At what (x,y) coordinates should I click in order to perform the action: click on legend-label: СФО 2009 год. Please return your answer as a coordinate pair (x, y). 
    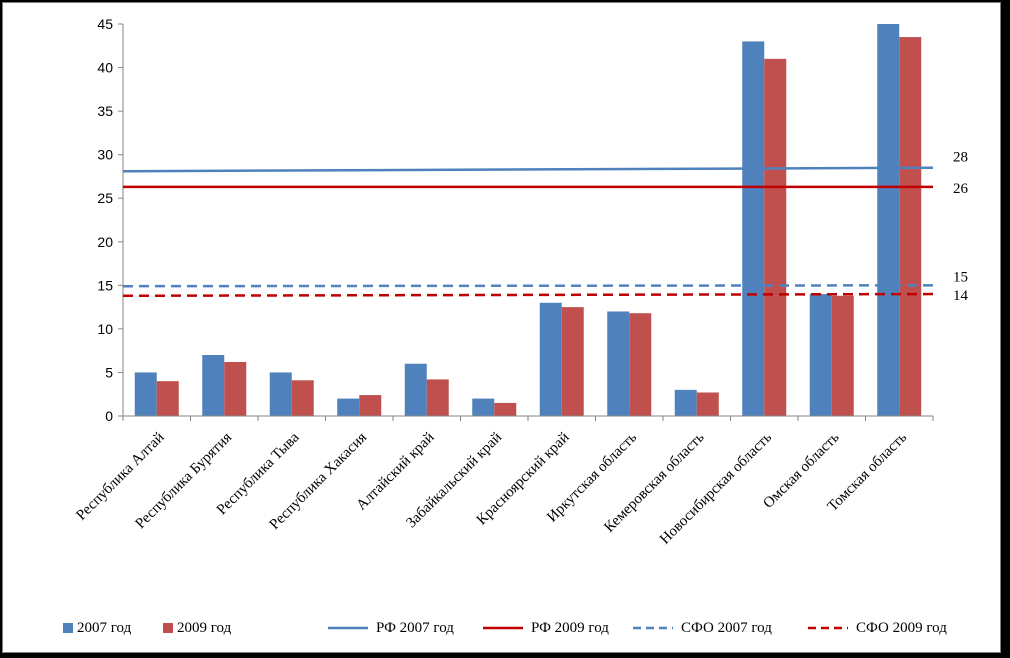
    Looking at the image, I should click on (901, 628).